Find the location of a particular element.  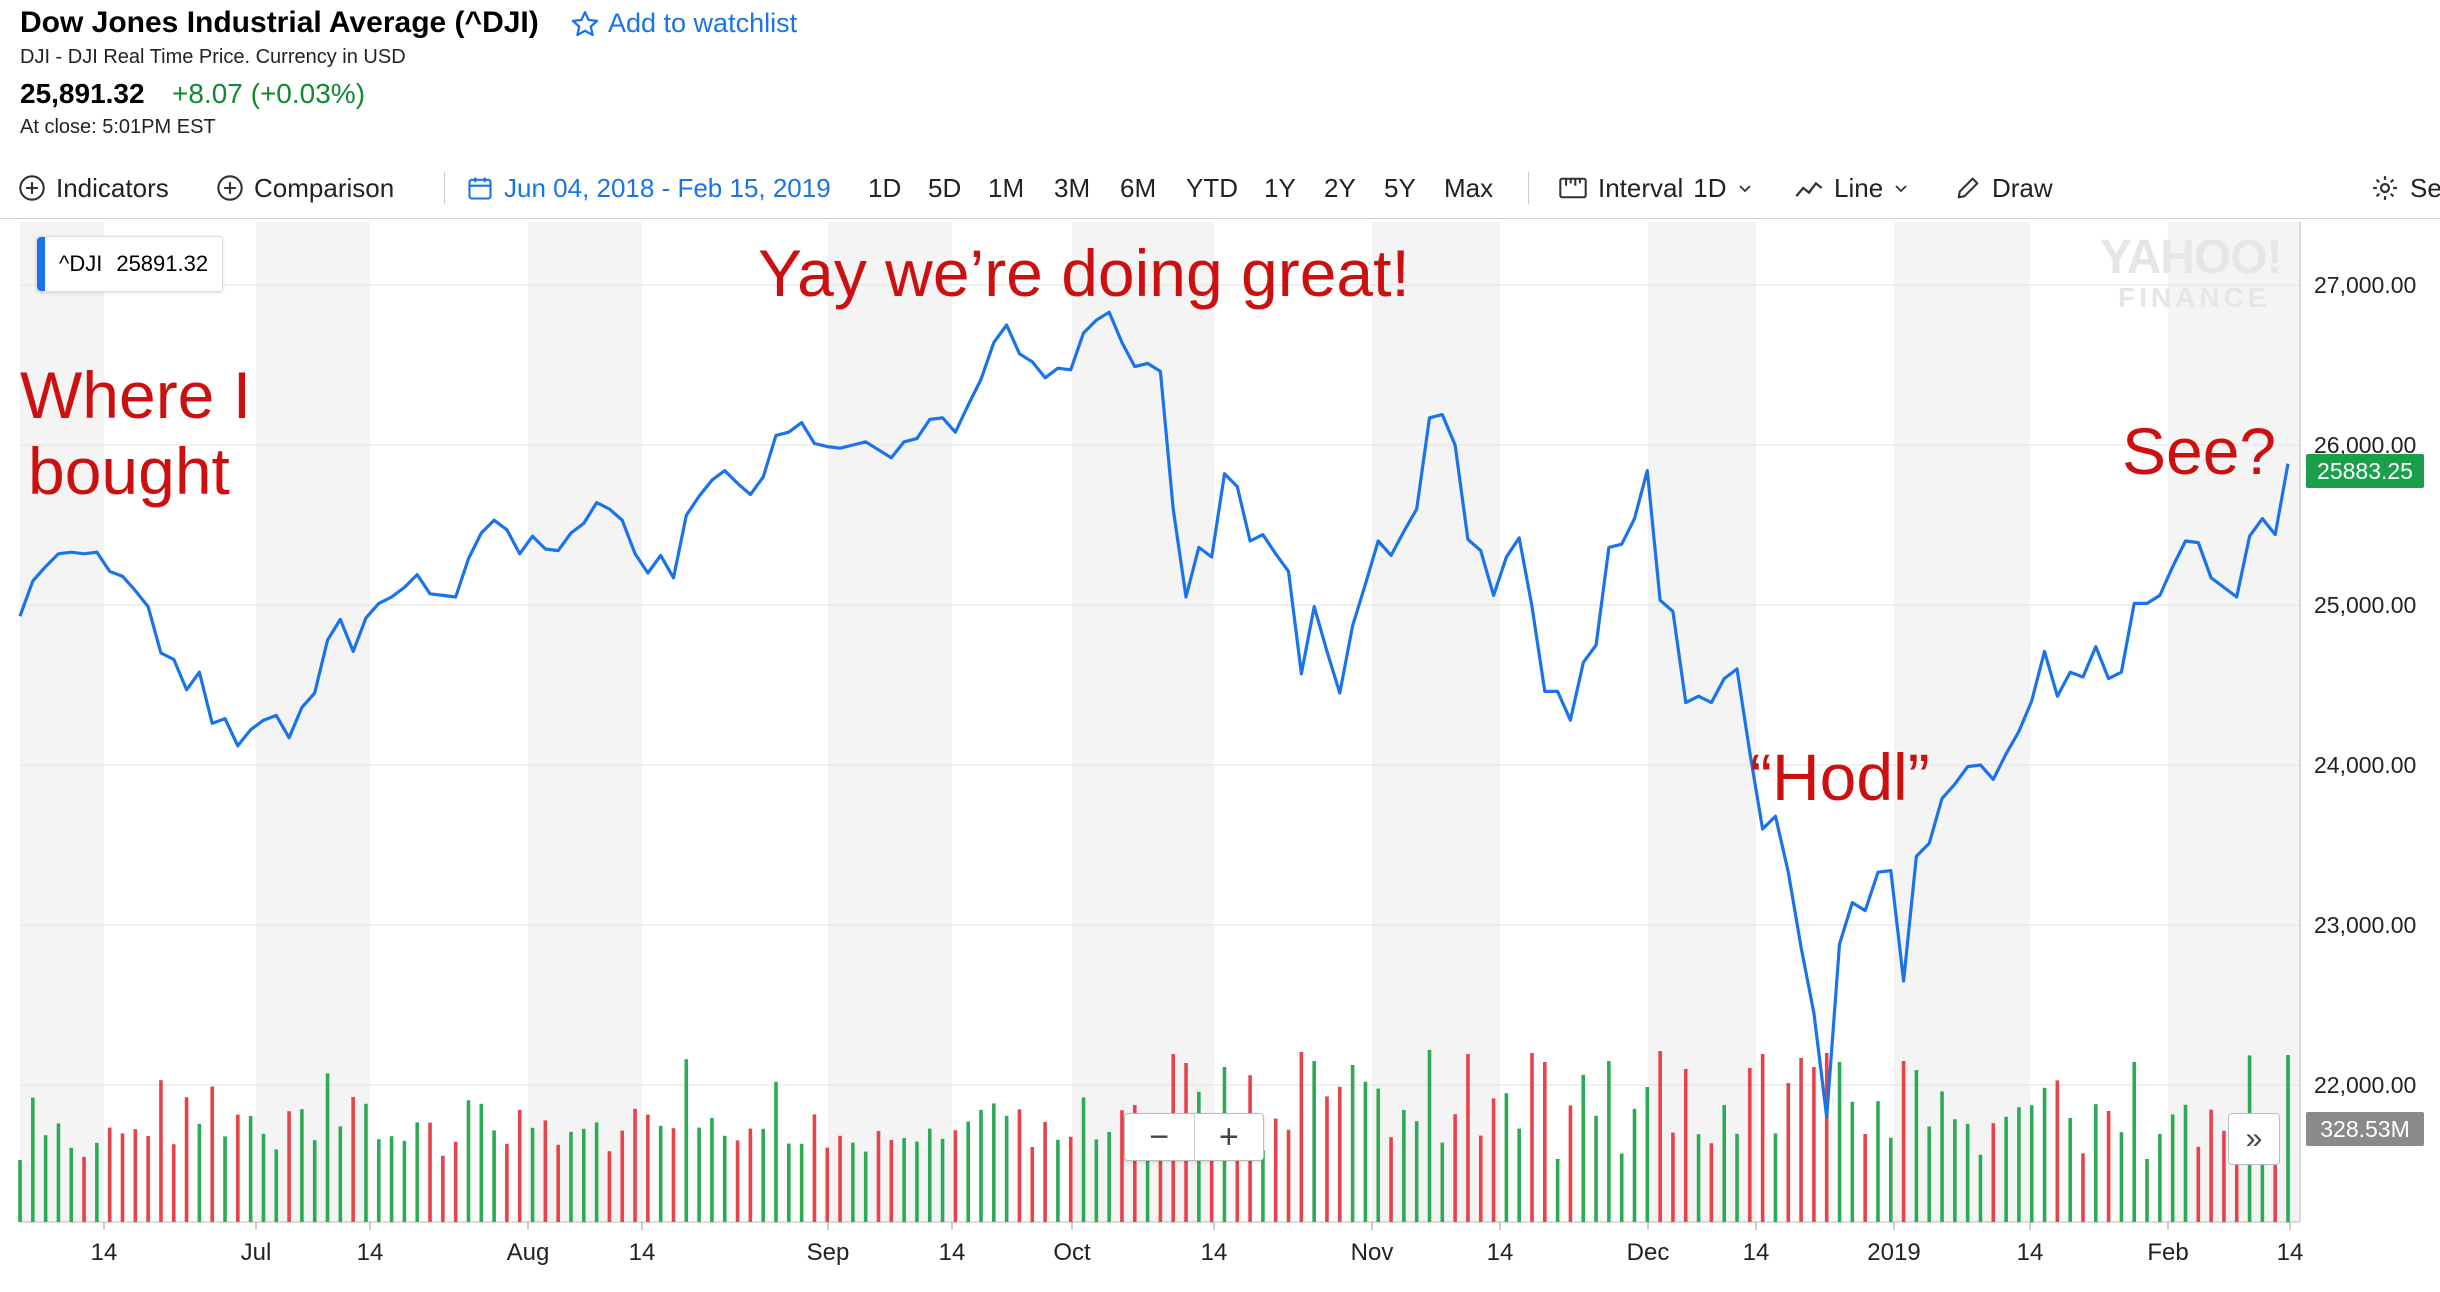

range-1y: 1Y is located at coordinates (1280, 187).